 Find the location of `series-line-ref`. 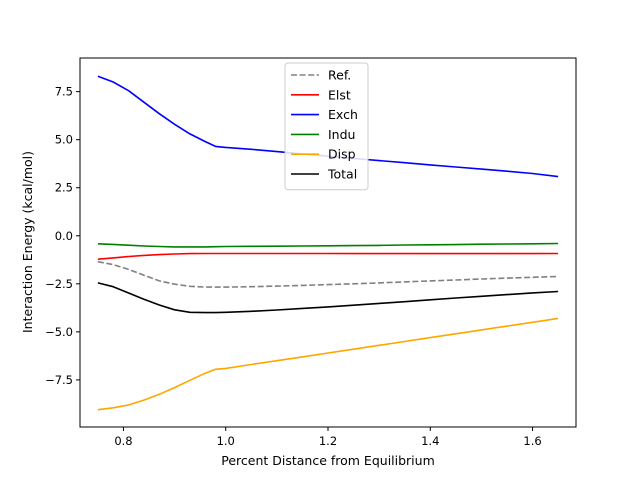

series-line-ref is located at coordinates (328, 274).